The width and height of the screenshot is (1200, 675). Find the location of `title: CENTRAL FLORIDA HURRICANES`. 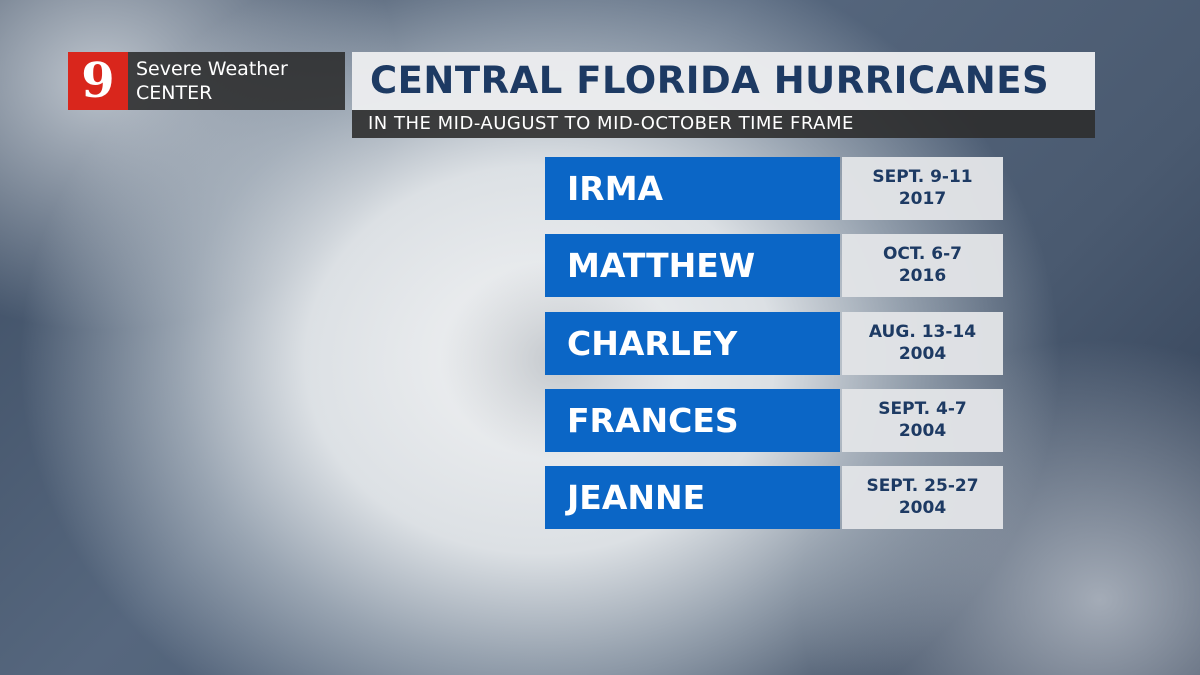

title: CENTRAL FLORIDA HURRICANES is located at coordinates (723, 81).